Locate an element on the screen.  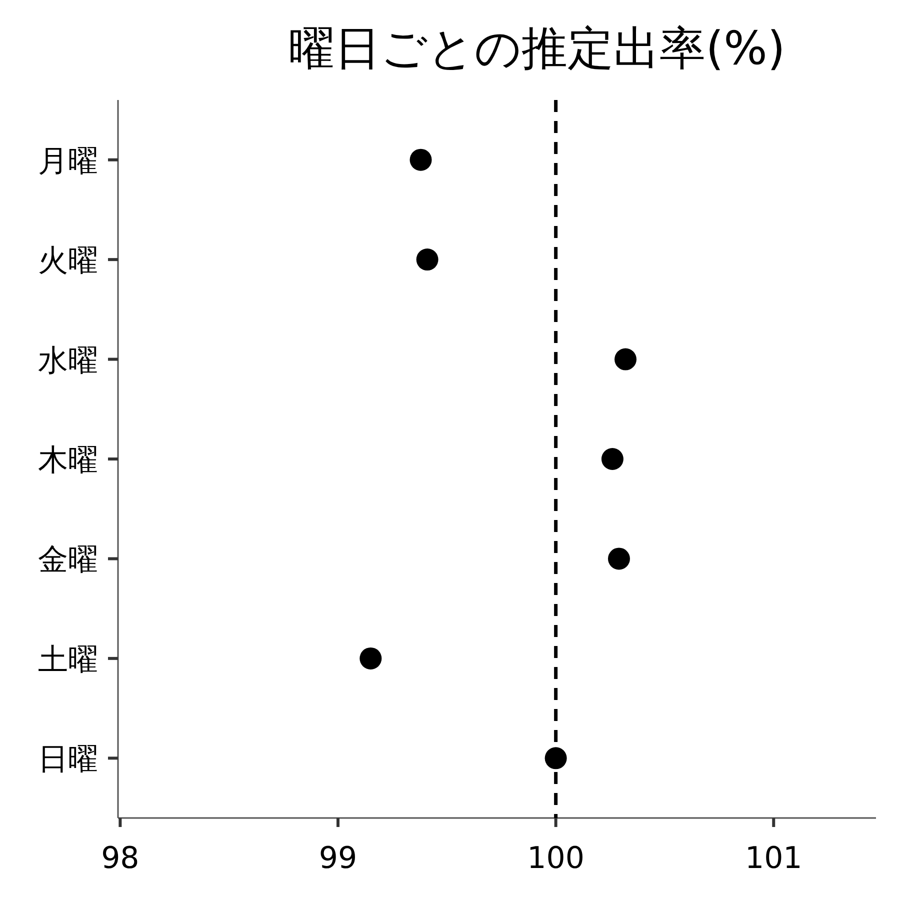
x-tick-label: 99 is located at coordinates (338, 858).